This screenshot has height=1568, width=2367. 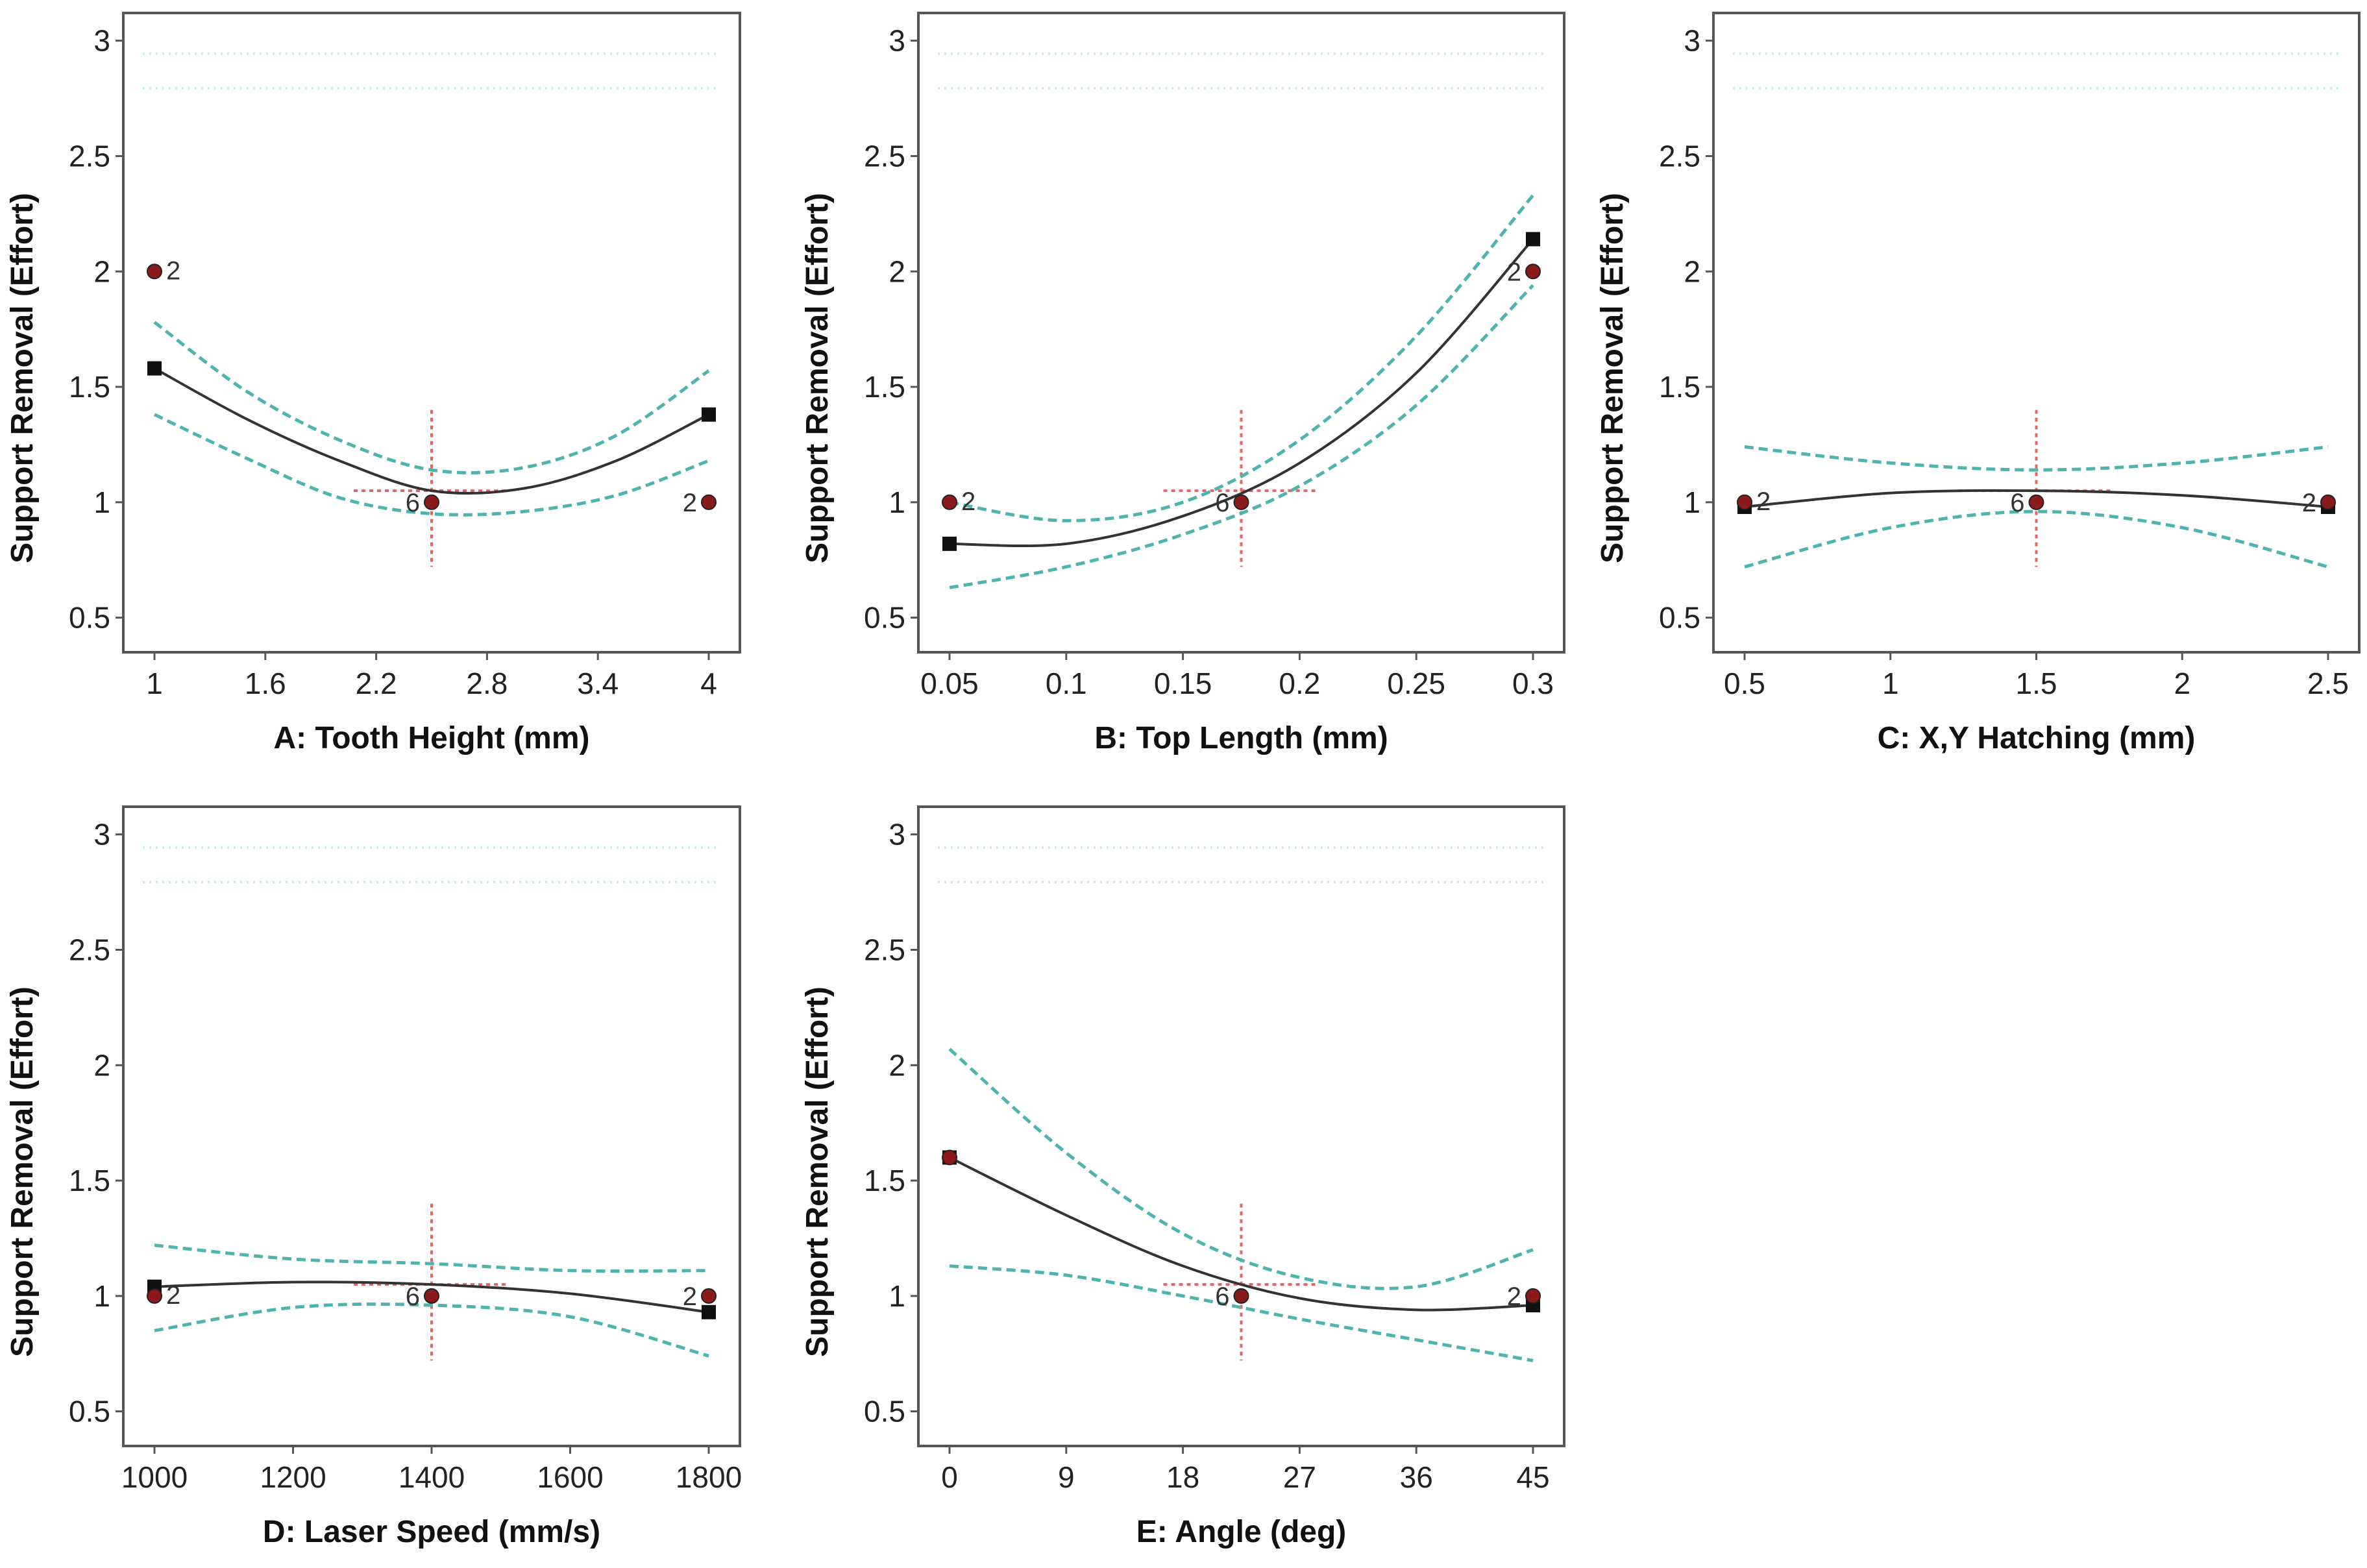 I want to click on x-tick-label: 2.2, so click(x=376, y=683).